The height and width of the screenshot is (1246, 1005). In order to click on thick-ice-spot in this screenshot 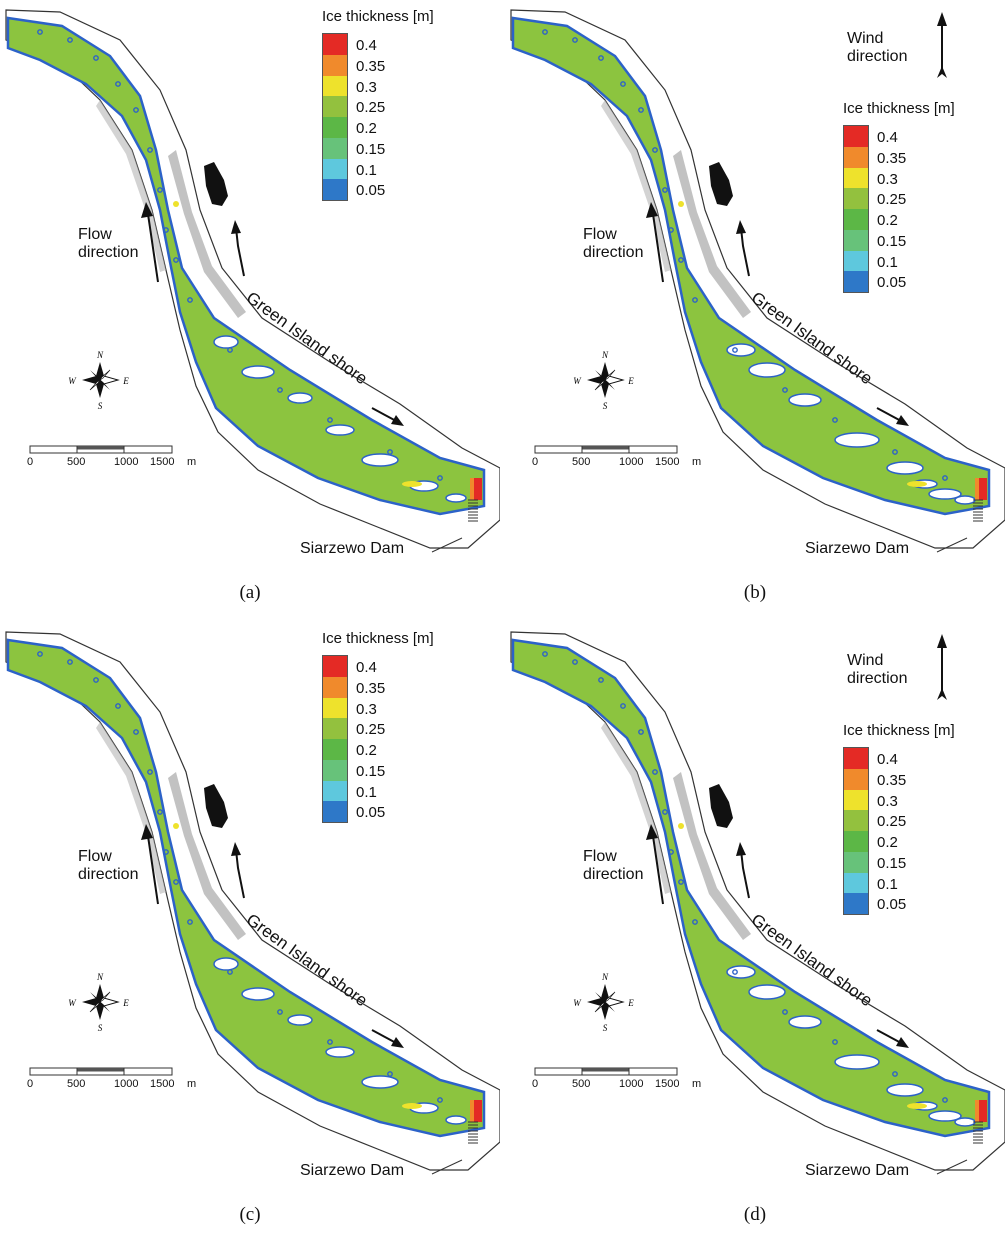, I will do `click(681, 204)`.